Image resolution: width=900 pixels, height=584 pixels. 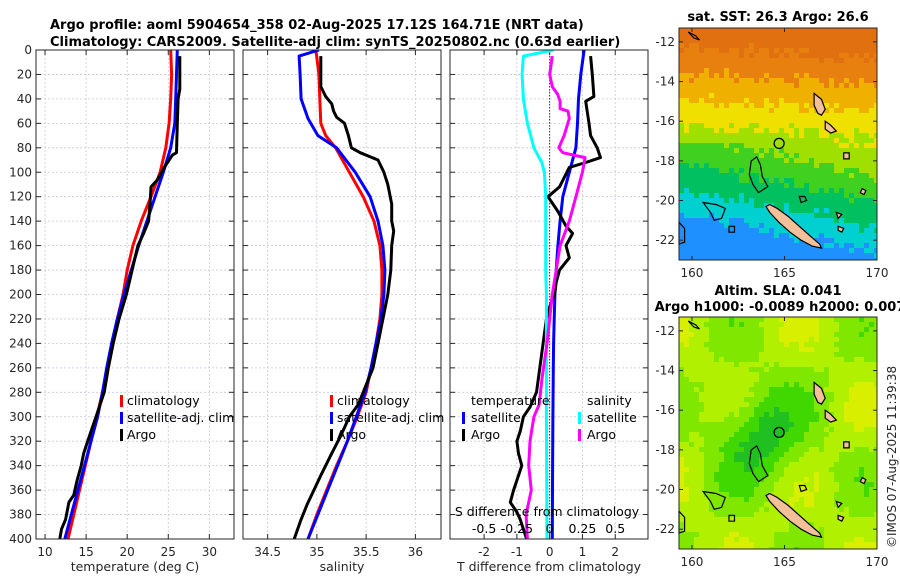 What do you see at coordinates (555, 294) in the screenshot?
I see `series-group` at bounding box center [555, 294].